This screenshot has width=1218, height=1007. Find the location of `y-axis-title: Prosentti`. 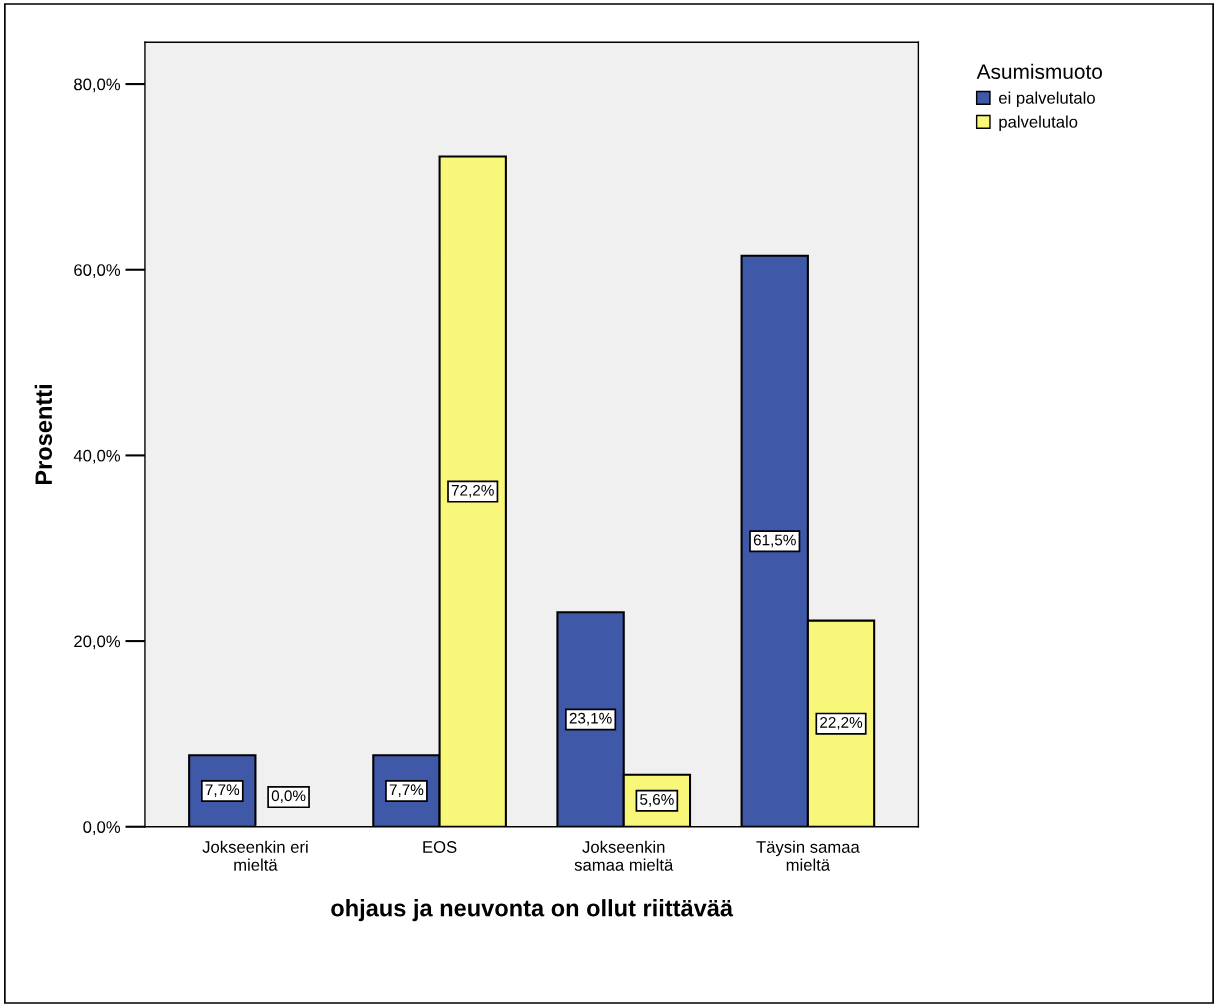

y-axis-title: Prosentti is located at coordinates (43, 435).